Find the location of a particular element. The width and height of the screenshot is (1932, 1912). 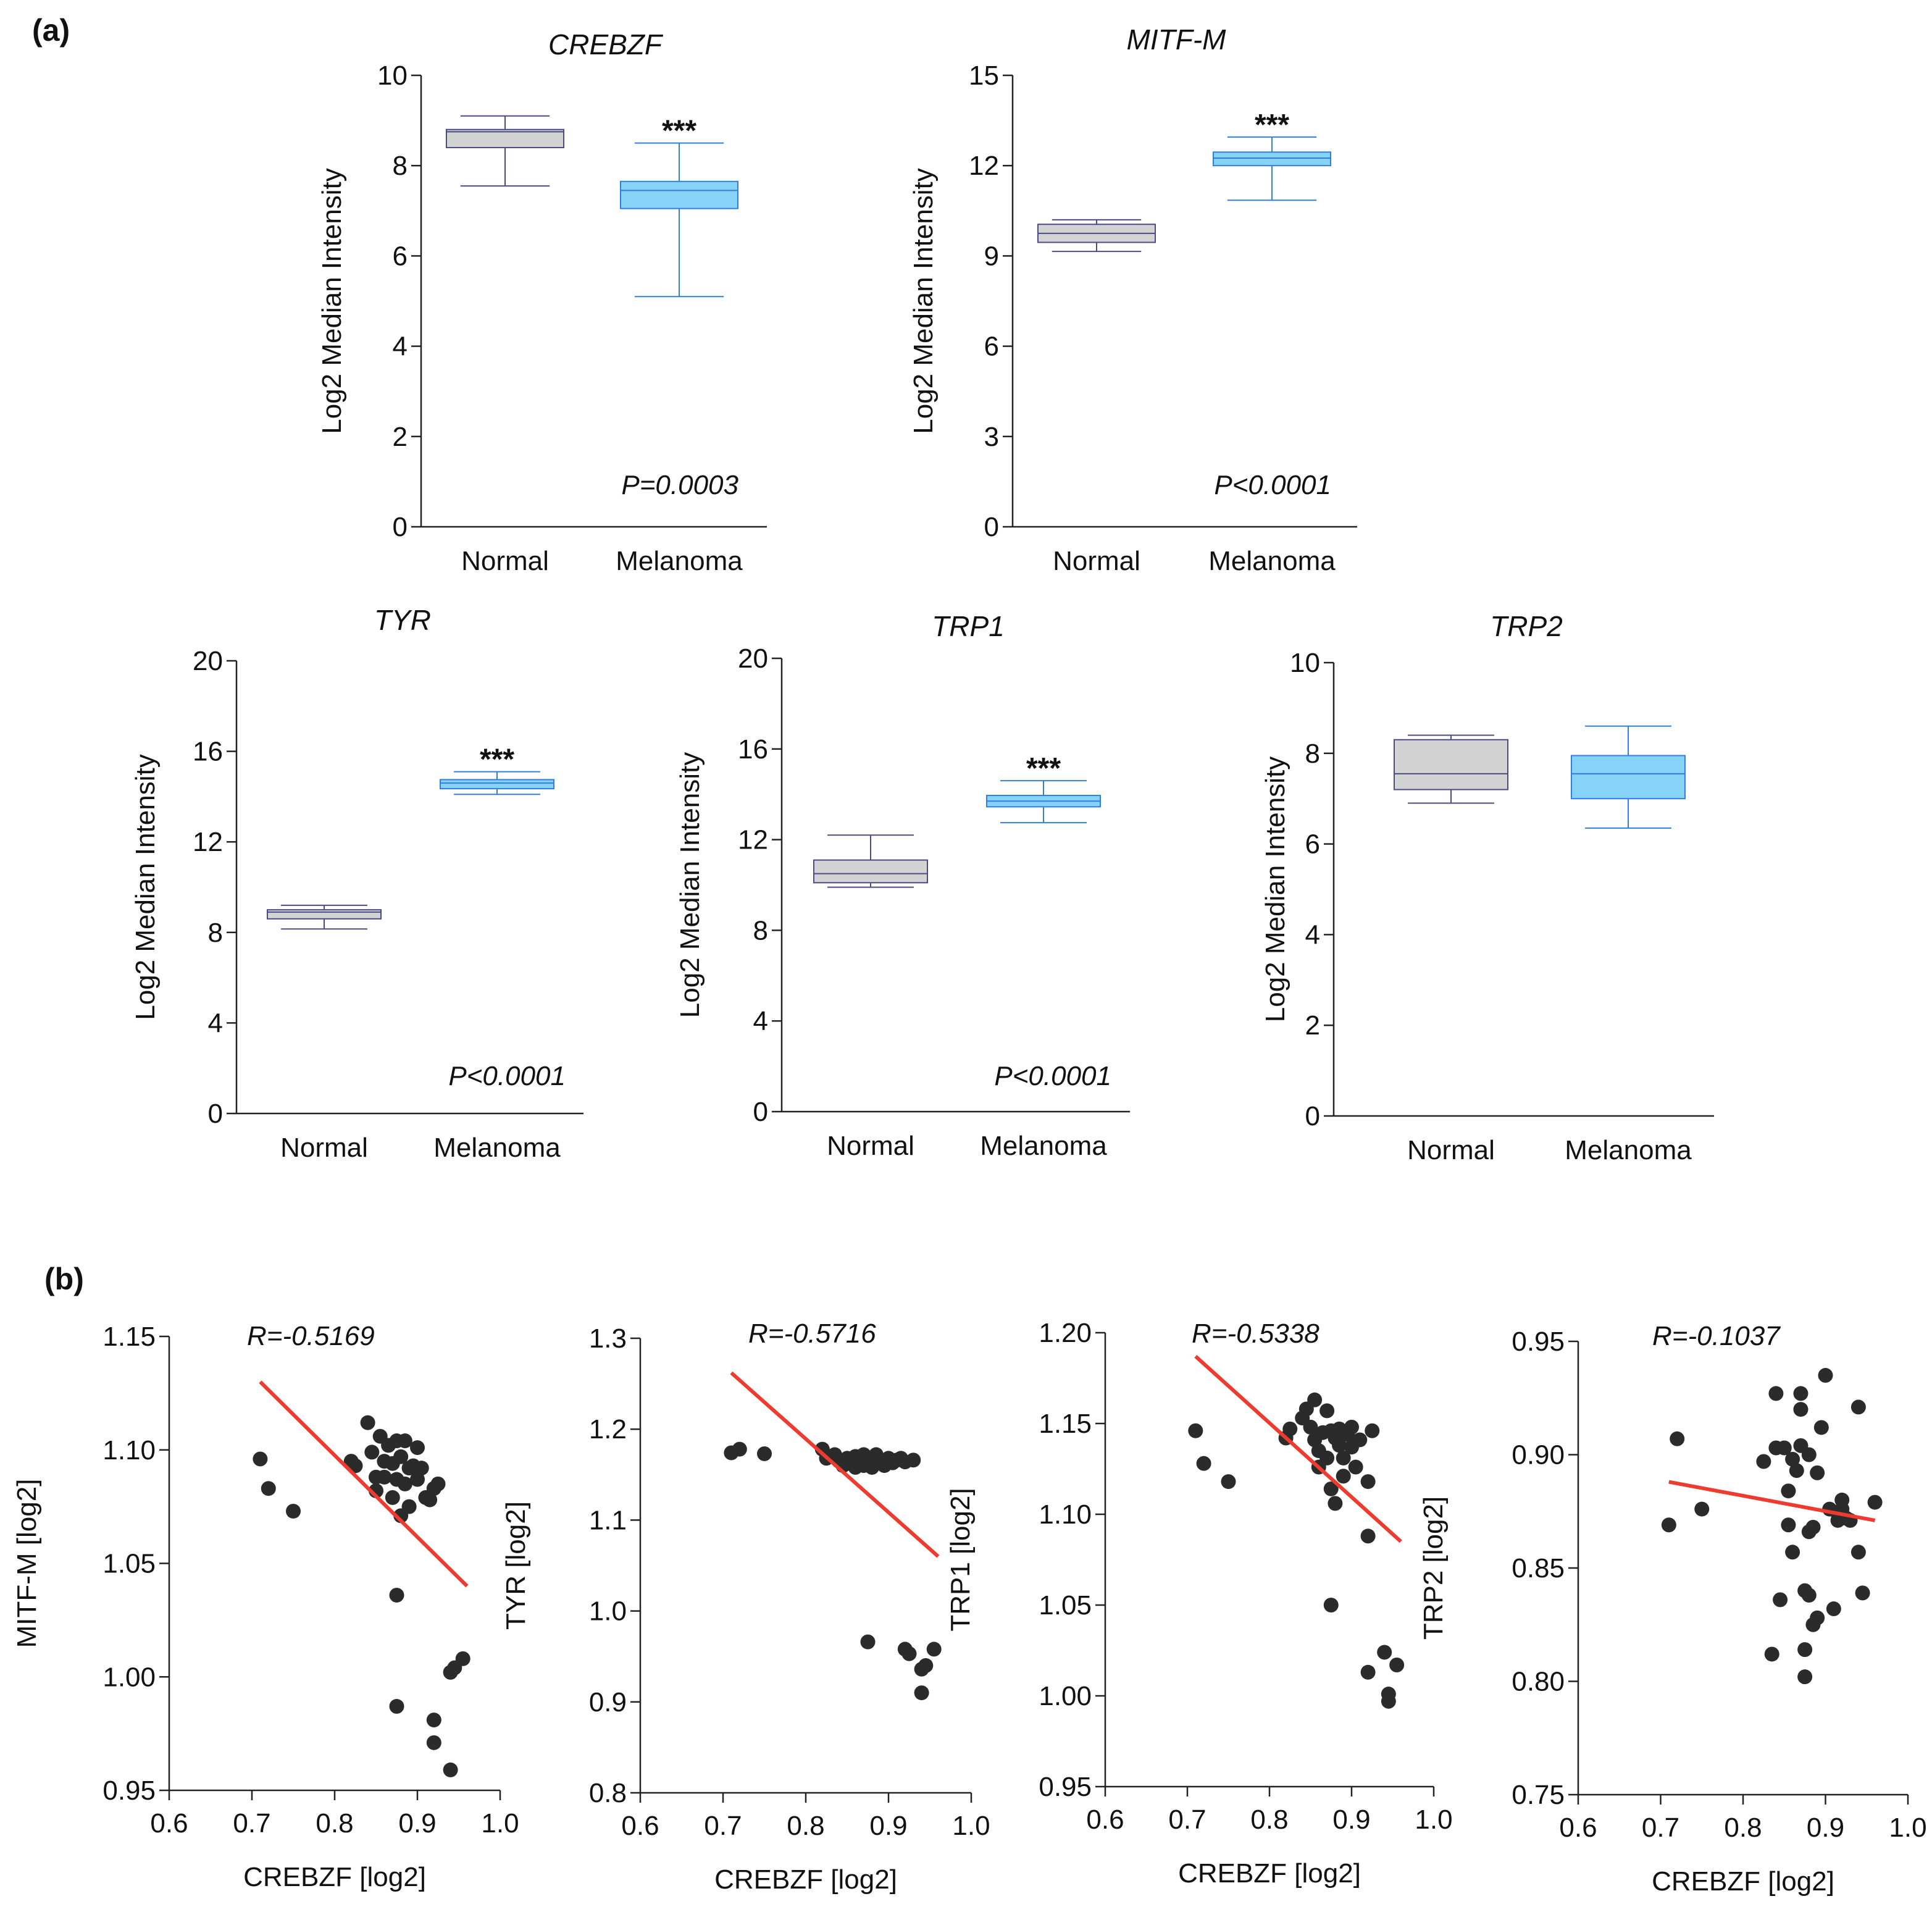

chart-6-xlabel: CREBZF [log2] is located at coordinates (335, 1877).